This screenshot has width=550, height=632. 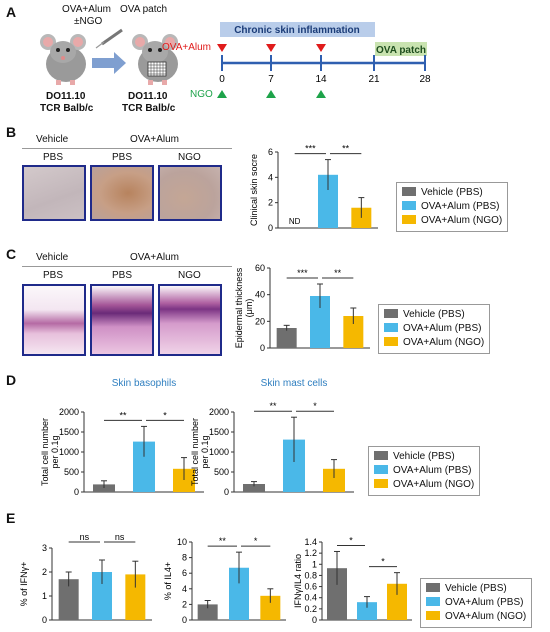 What do you see at coordinates (310, 542) in the screenshot?
I see `y-tick-label: 1.4` at bounding box center [310, 542].